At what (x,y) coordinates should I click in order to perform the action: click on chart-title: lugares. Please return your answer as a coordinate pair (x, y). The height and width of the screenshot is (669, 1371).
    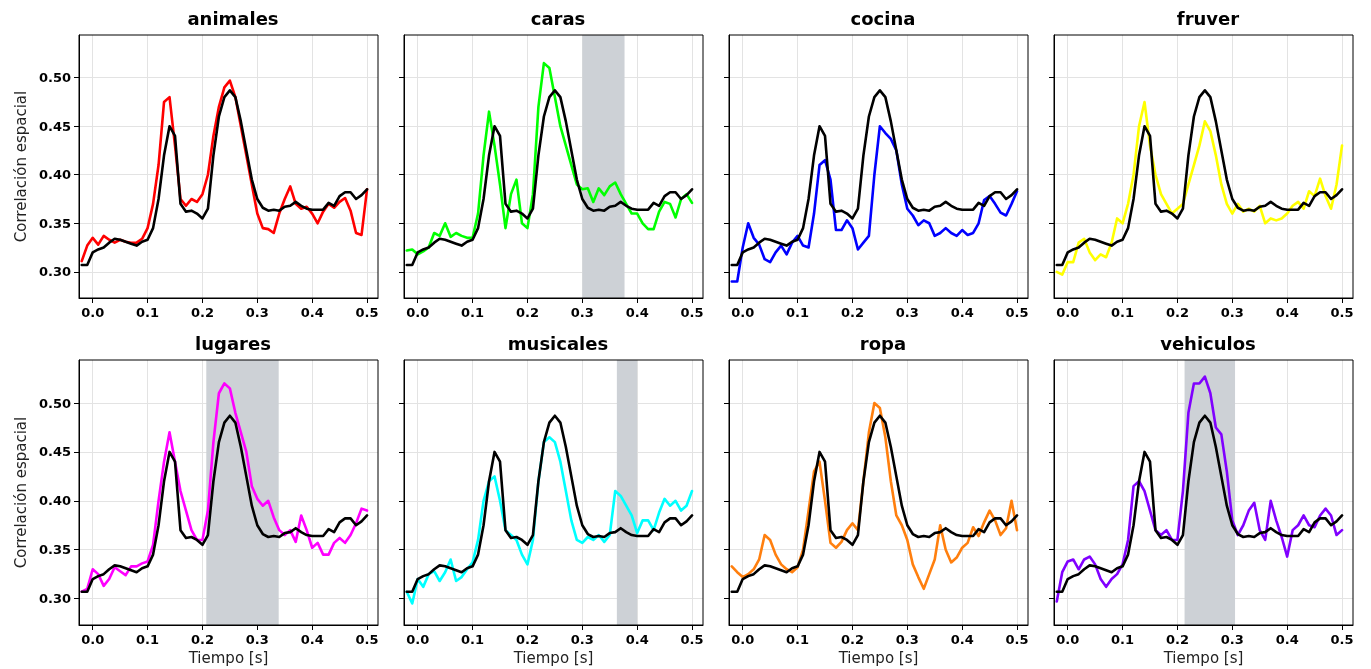
    Looking at the image, I should click on (233, 343).